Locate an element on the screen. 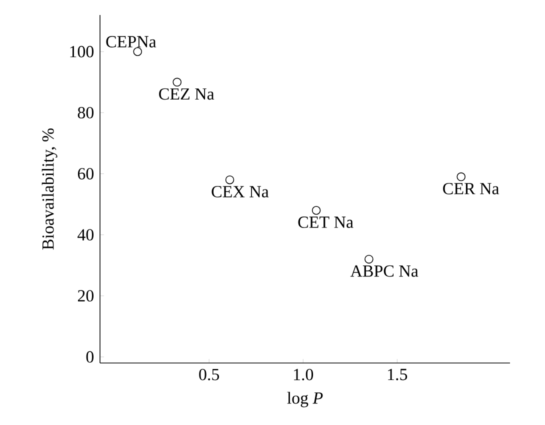 Image resolution: width=545 pixels, height=425 pixels. y-tick-label: 80 is located at coordinates (86, 112).